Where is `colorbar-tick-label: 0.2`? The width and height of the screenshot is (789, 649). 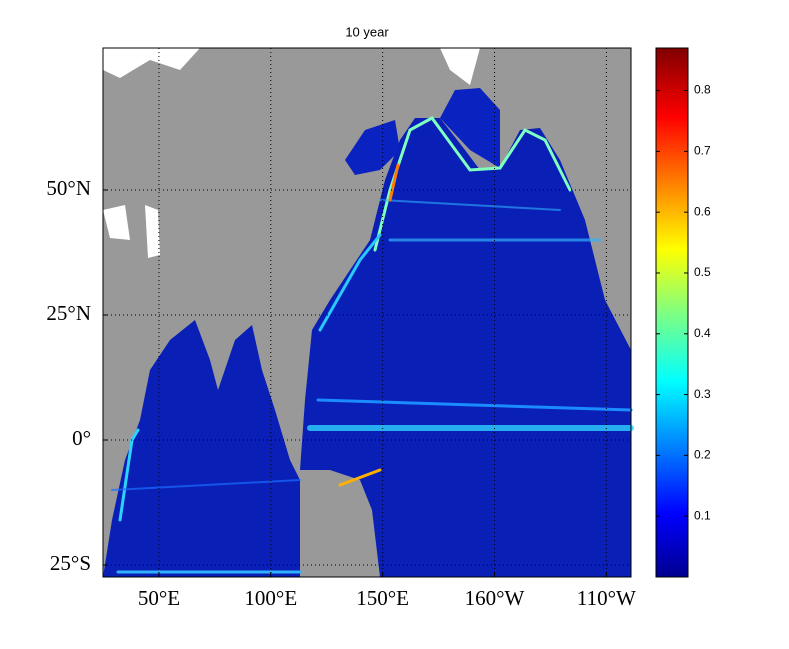 colorbar-tick-label: 0.2 is located at coordinates (702, 455).